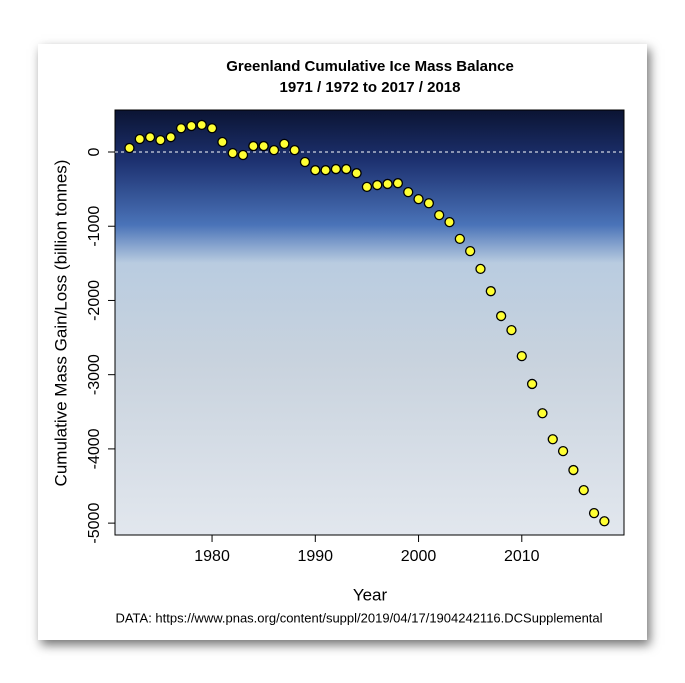  Describe the element at coordinates (94, 226) in the screenshot. I see `y-tick-label: -1000` at that location.